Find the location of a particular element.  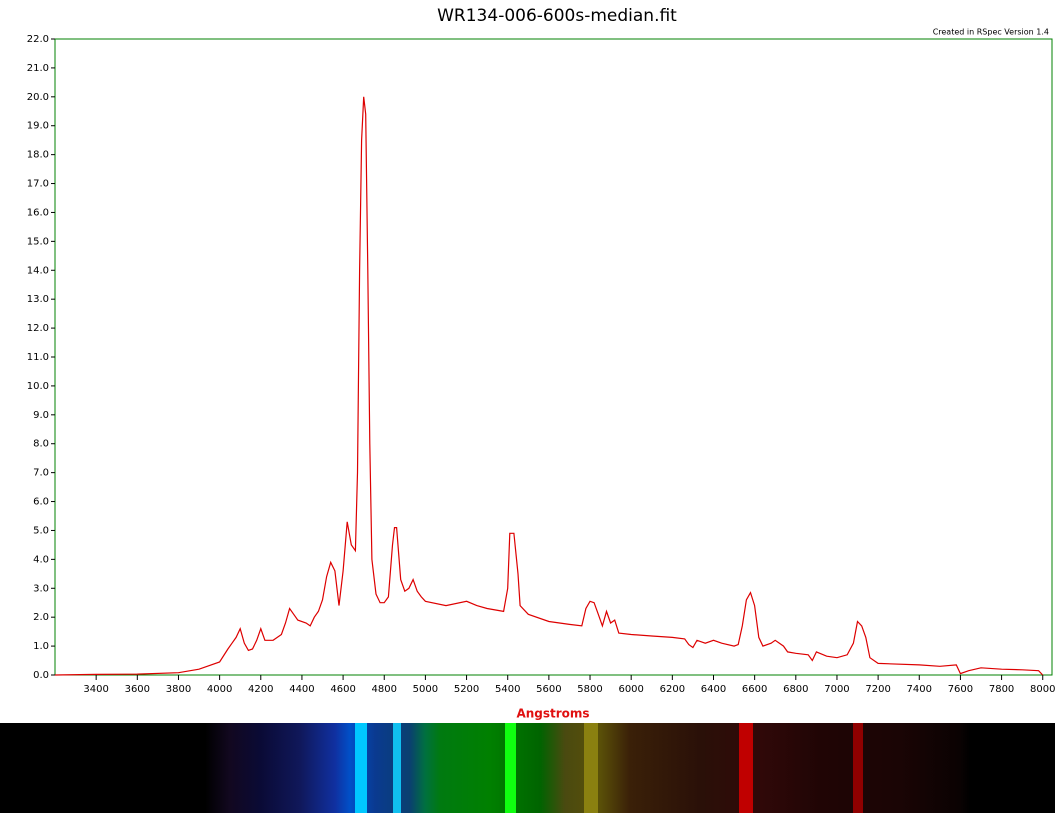

y-tick-label: 21.0 is located at coordinates (38, 68).